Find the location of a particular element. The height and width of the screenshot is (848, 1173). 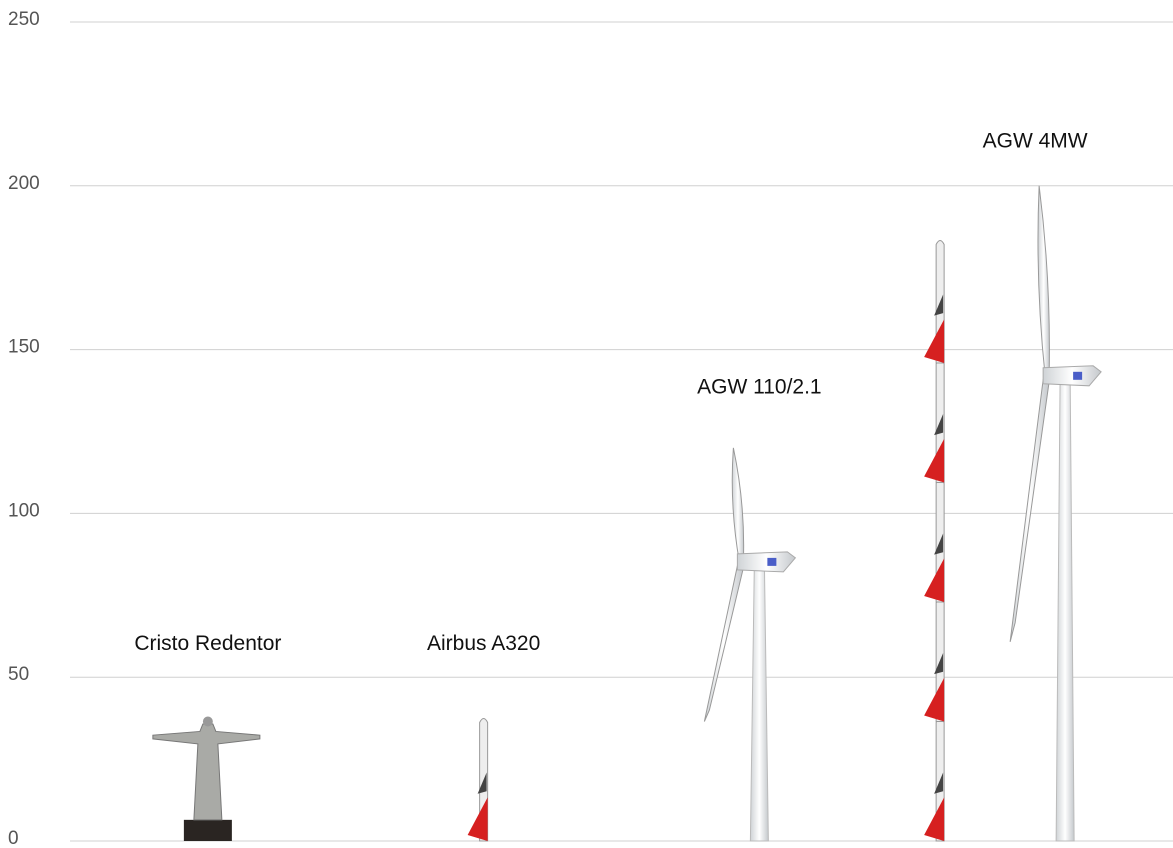

statue is located at coordinates (206, 778).